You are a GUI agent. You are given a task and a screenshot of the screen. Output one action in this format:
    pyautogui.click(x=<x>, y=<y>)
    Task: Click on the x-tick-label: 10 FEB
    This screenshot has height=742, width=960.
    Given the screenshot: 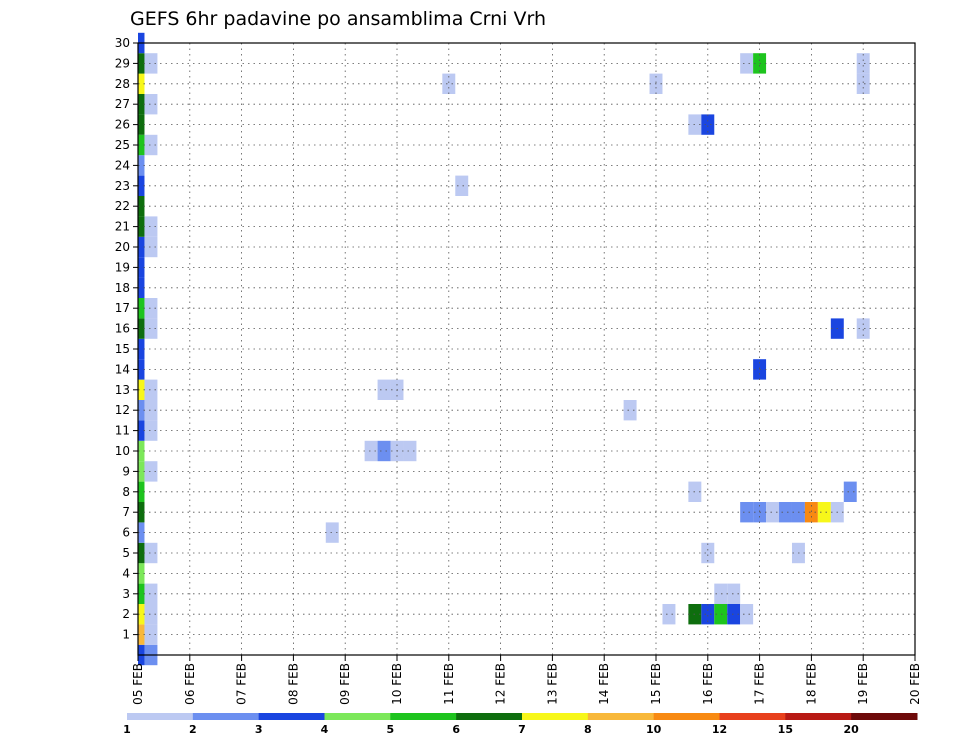 What is the action you would take?
    pyautogui.click(x=397, y=684)
    